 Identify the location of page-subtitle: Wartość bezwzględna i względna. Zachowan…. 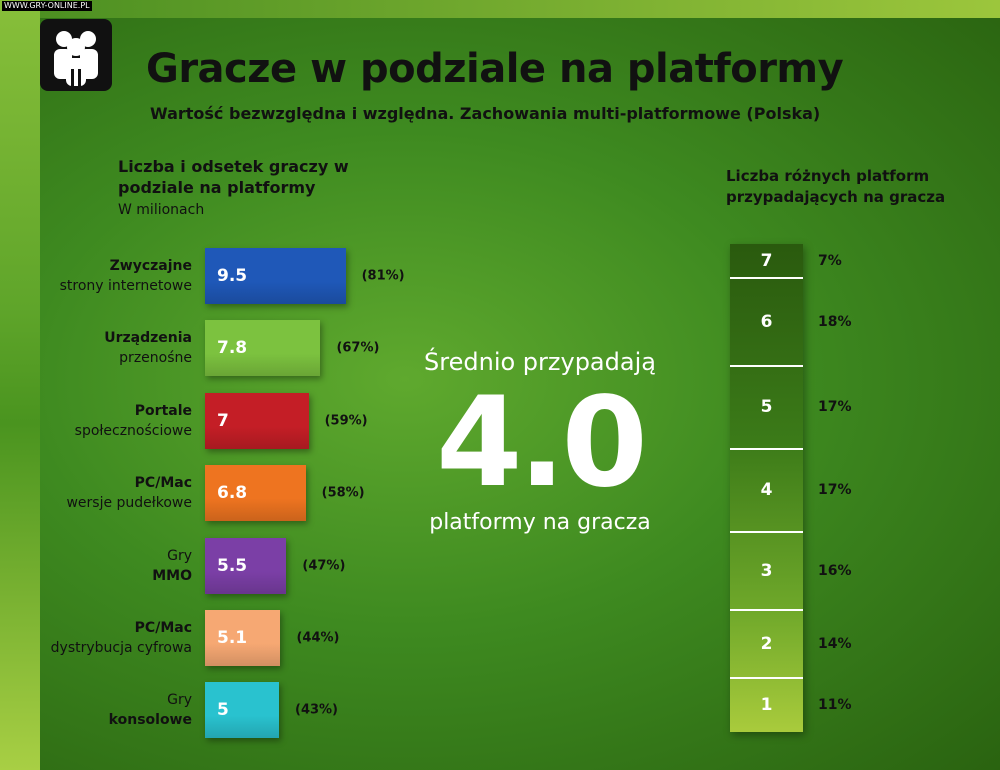
(485, 113).